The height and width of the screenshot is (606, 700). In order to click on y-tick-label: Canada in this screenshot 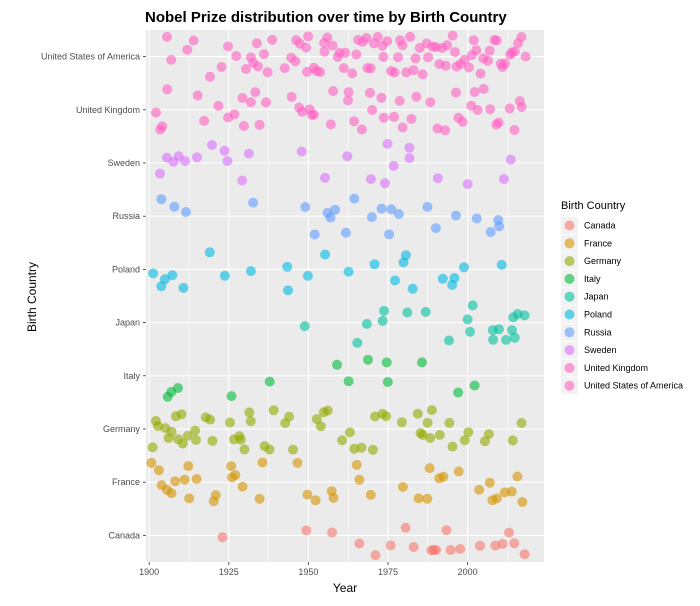, I will do `click(124, 535)`.